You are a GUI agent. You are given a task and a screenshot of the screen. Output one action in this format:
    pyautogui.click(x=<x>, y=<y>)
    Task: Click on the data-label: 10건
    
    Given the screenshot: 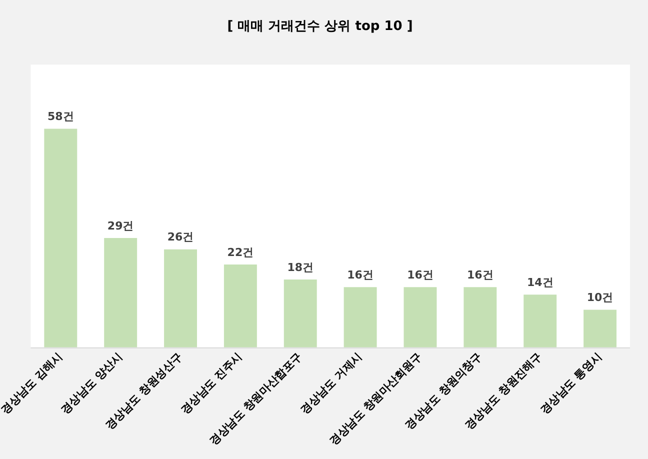 What is the action you would take?
    pyautogui.click(x=600, y=297)
    